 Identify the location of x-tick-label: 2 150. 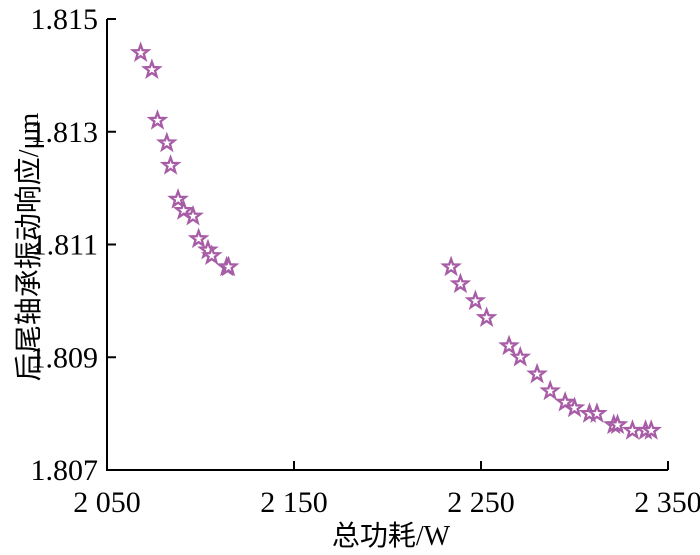
(294, 502).